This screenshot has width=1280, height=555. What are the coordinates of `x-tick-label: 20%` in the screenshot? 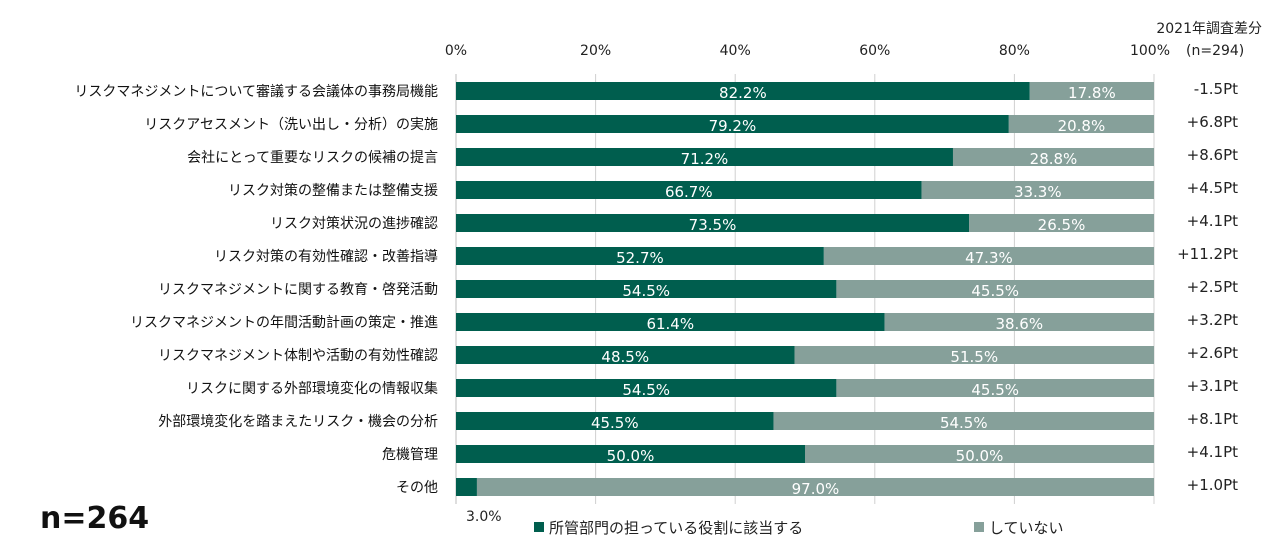 It's located at (595, 51).